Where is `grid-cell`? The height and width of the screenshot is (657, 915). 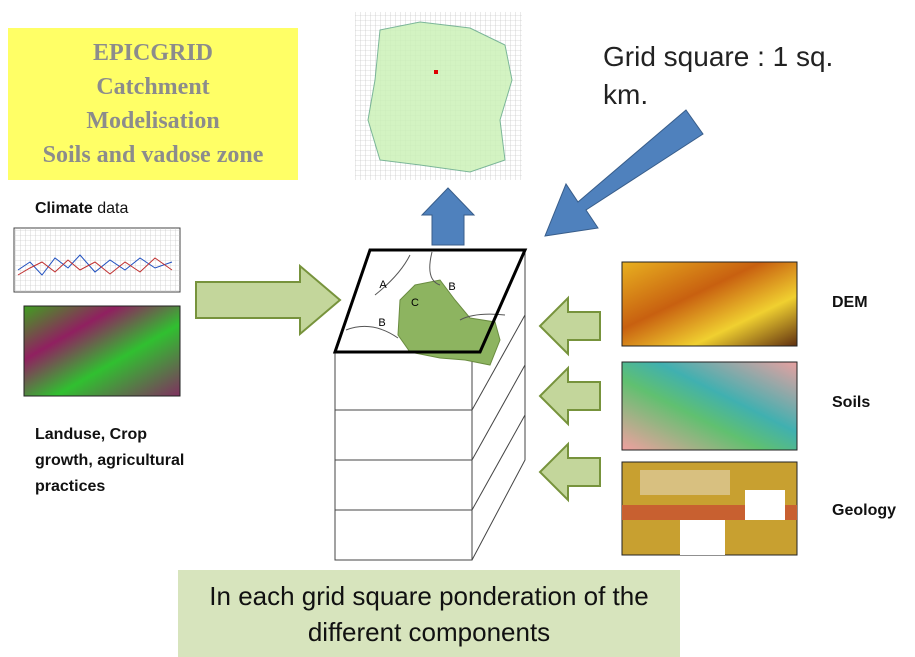
grid-cell is located at coordinates (436, 72).